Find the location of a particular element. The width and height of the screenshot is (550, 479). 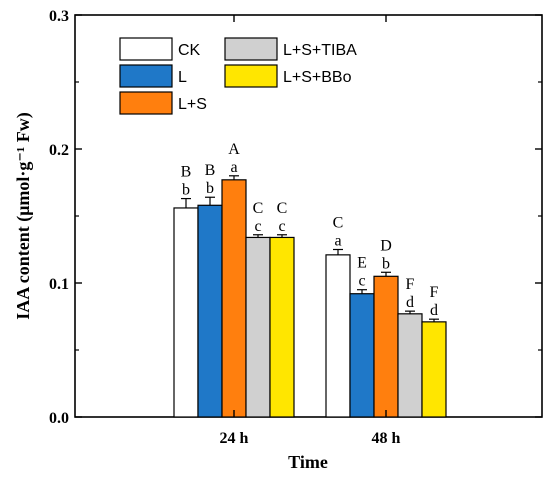

significance-letter-upper: E is located at coordinates (362, 263).